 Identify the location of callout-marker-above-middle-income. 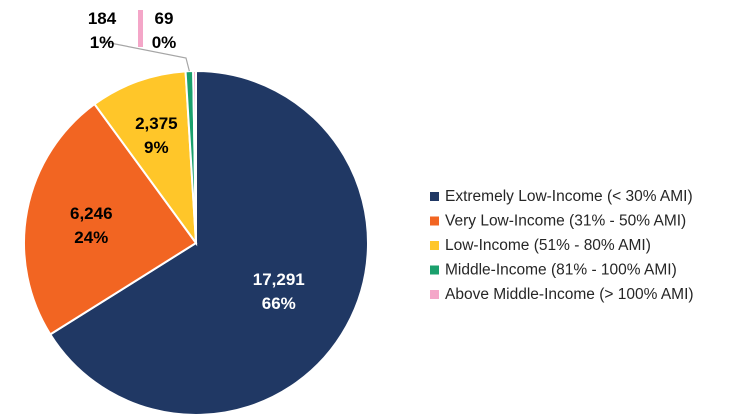
(140, 28).